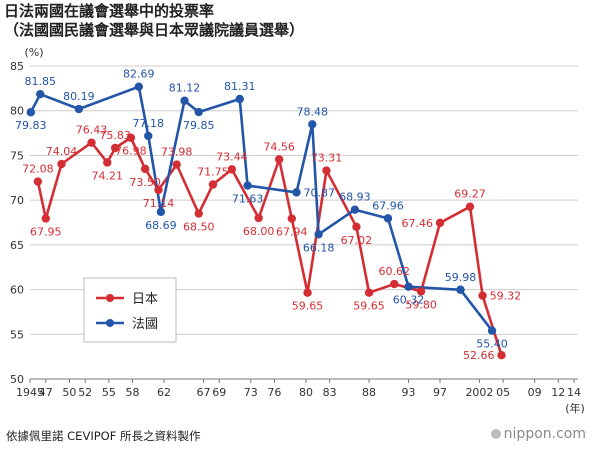  I want to click on data-label-japan: 74.56, so click(279, 146).